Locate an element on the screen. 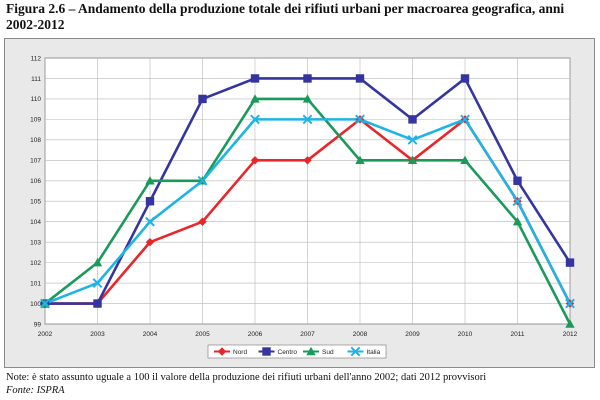 The height and width of the screenshot is (400, 600). y-tick-label: 110 is located at coordinates (36, 99).